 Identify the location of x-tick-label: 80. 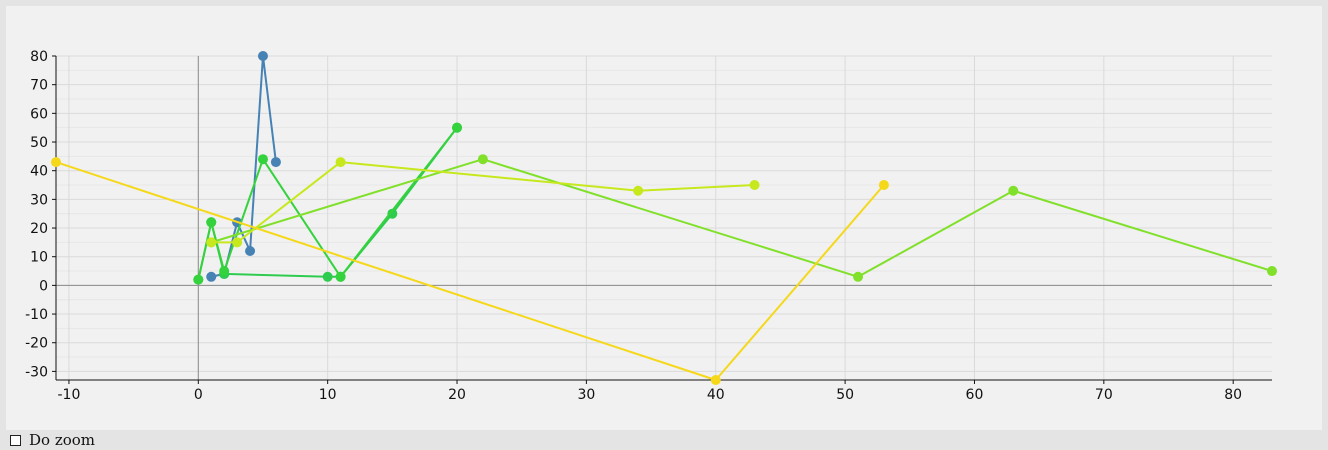
(1233, 395).